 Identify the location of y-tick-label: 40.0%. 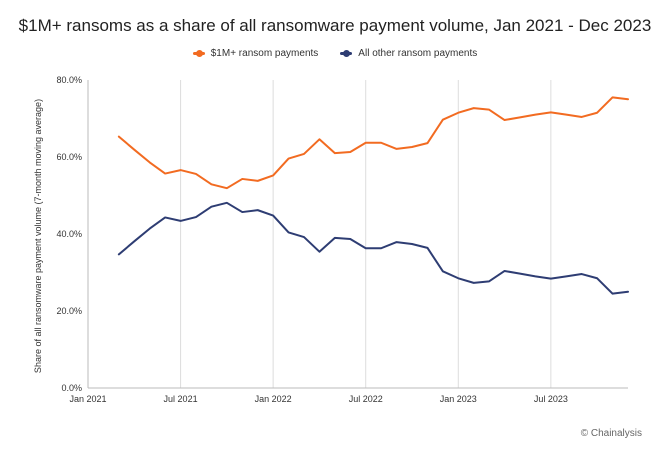
(69, 234).